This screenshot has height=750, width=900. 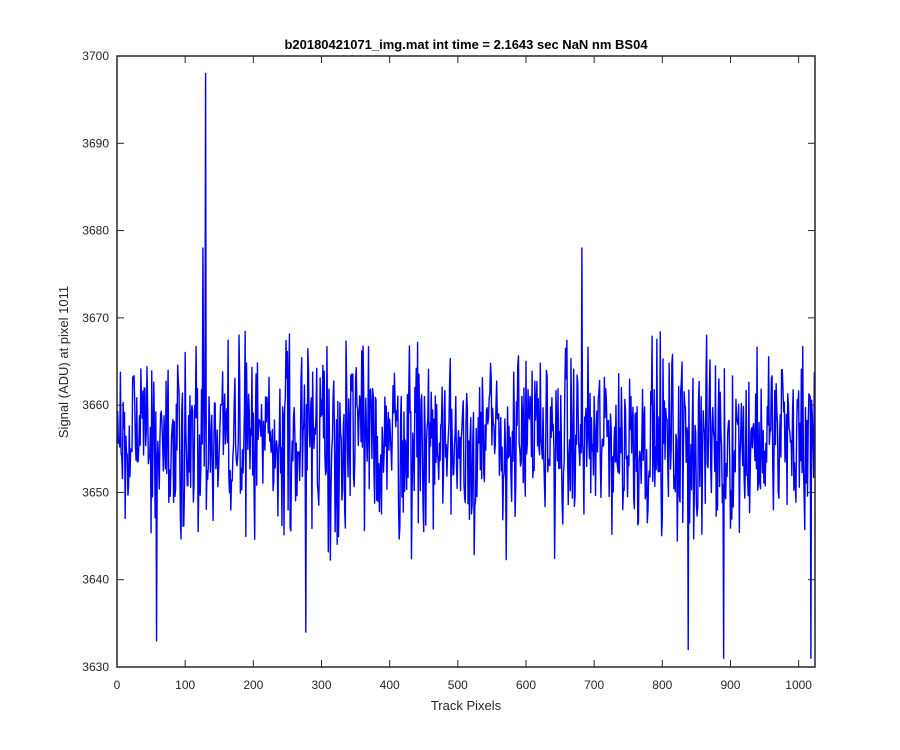 What do you see at coordinates (95, 56) in the screenshot?
I see `y-tick-label: 3700` at bounding box center [95, 56].